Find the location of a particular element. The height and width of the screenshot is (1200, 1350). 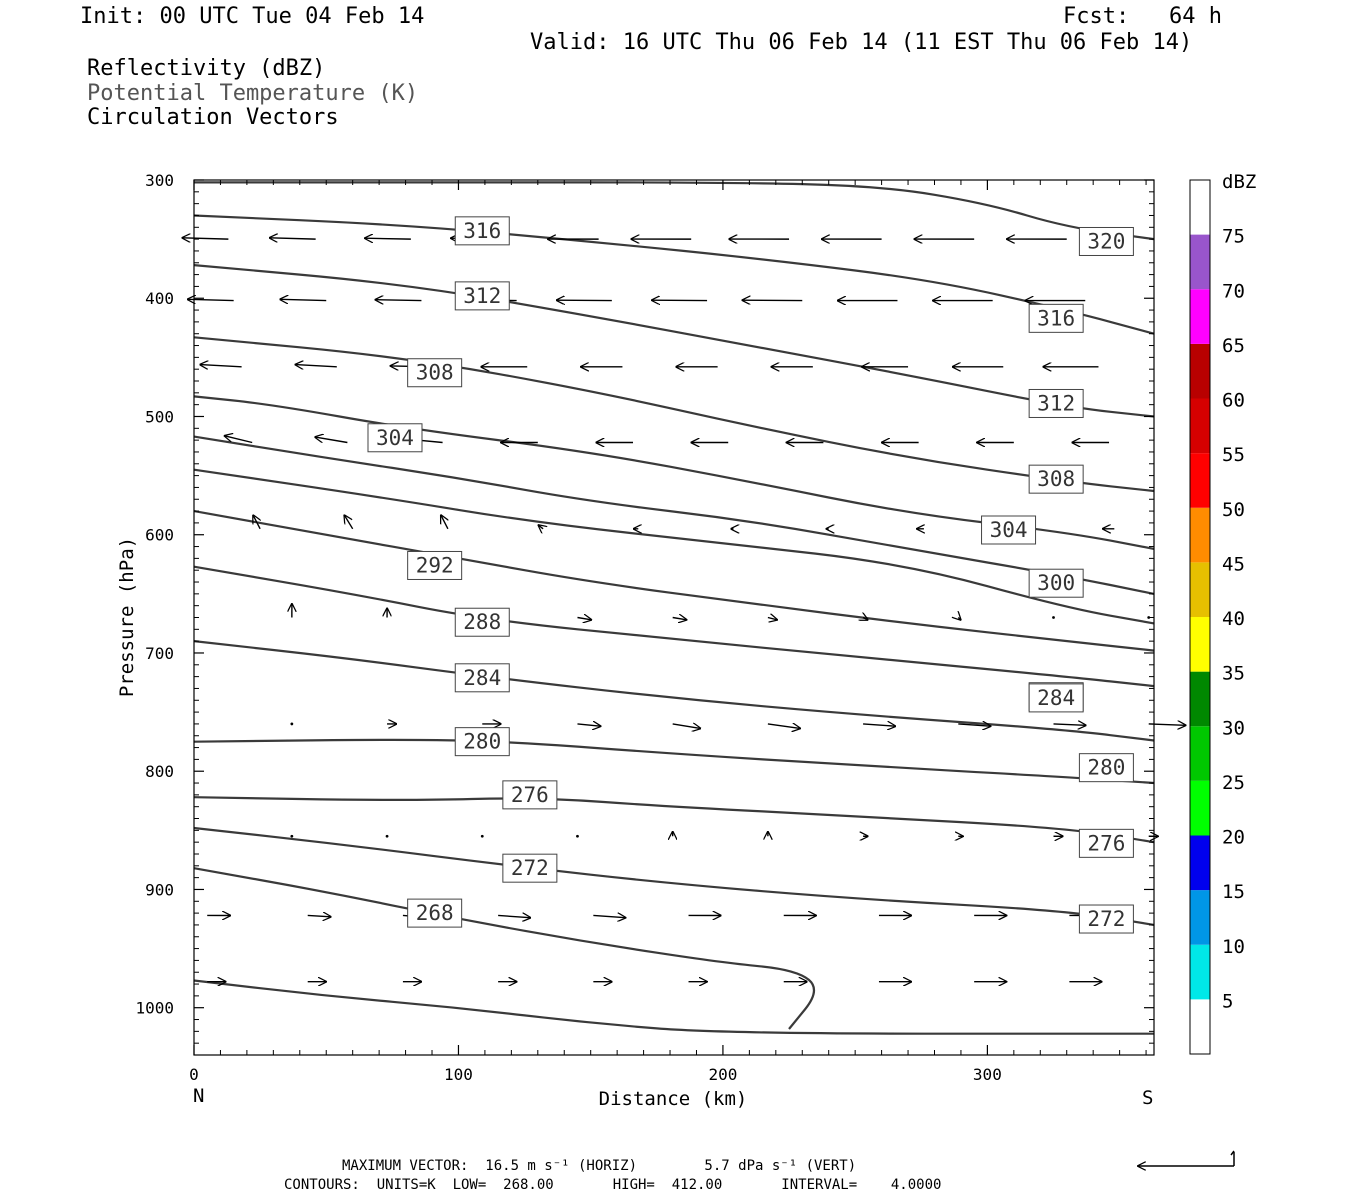

colorbar-tick-label: 65 is located at coordinates (1233, 346).